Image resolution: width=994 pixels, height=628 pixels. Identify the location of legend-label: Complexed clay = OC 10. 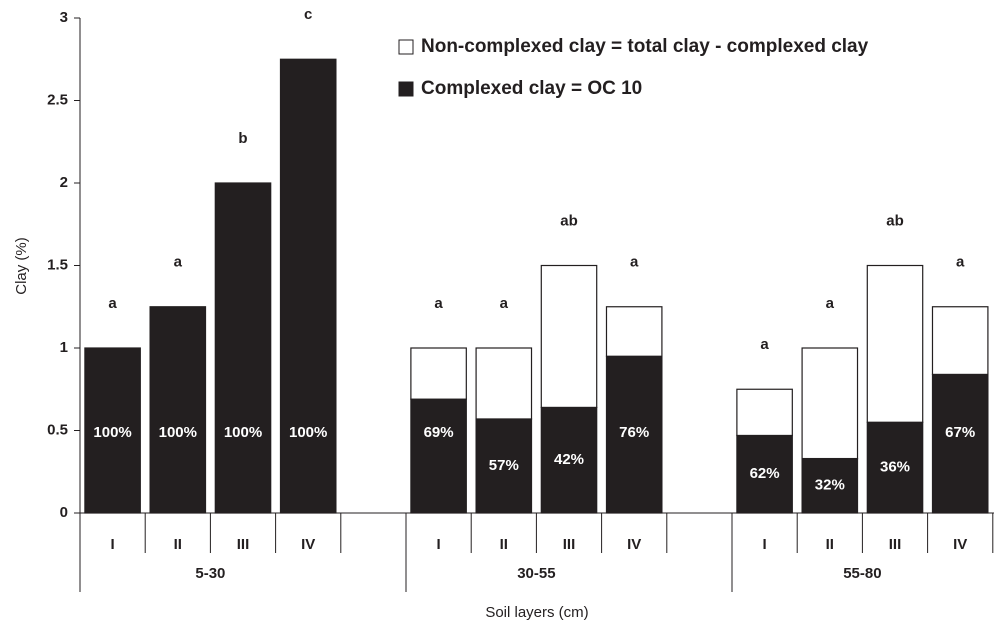
(531, 88).